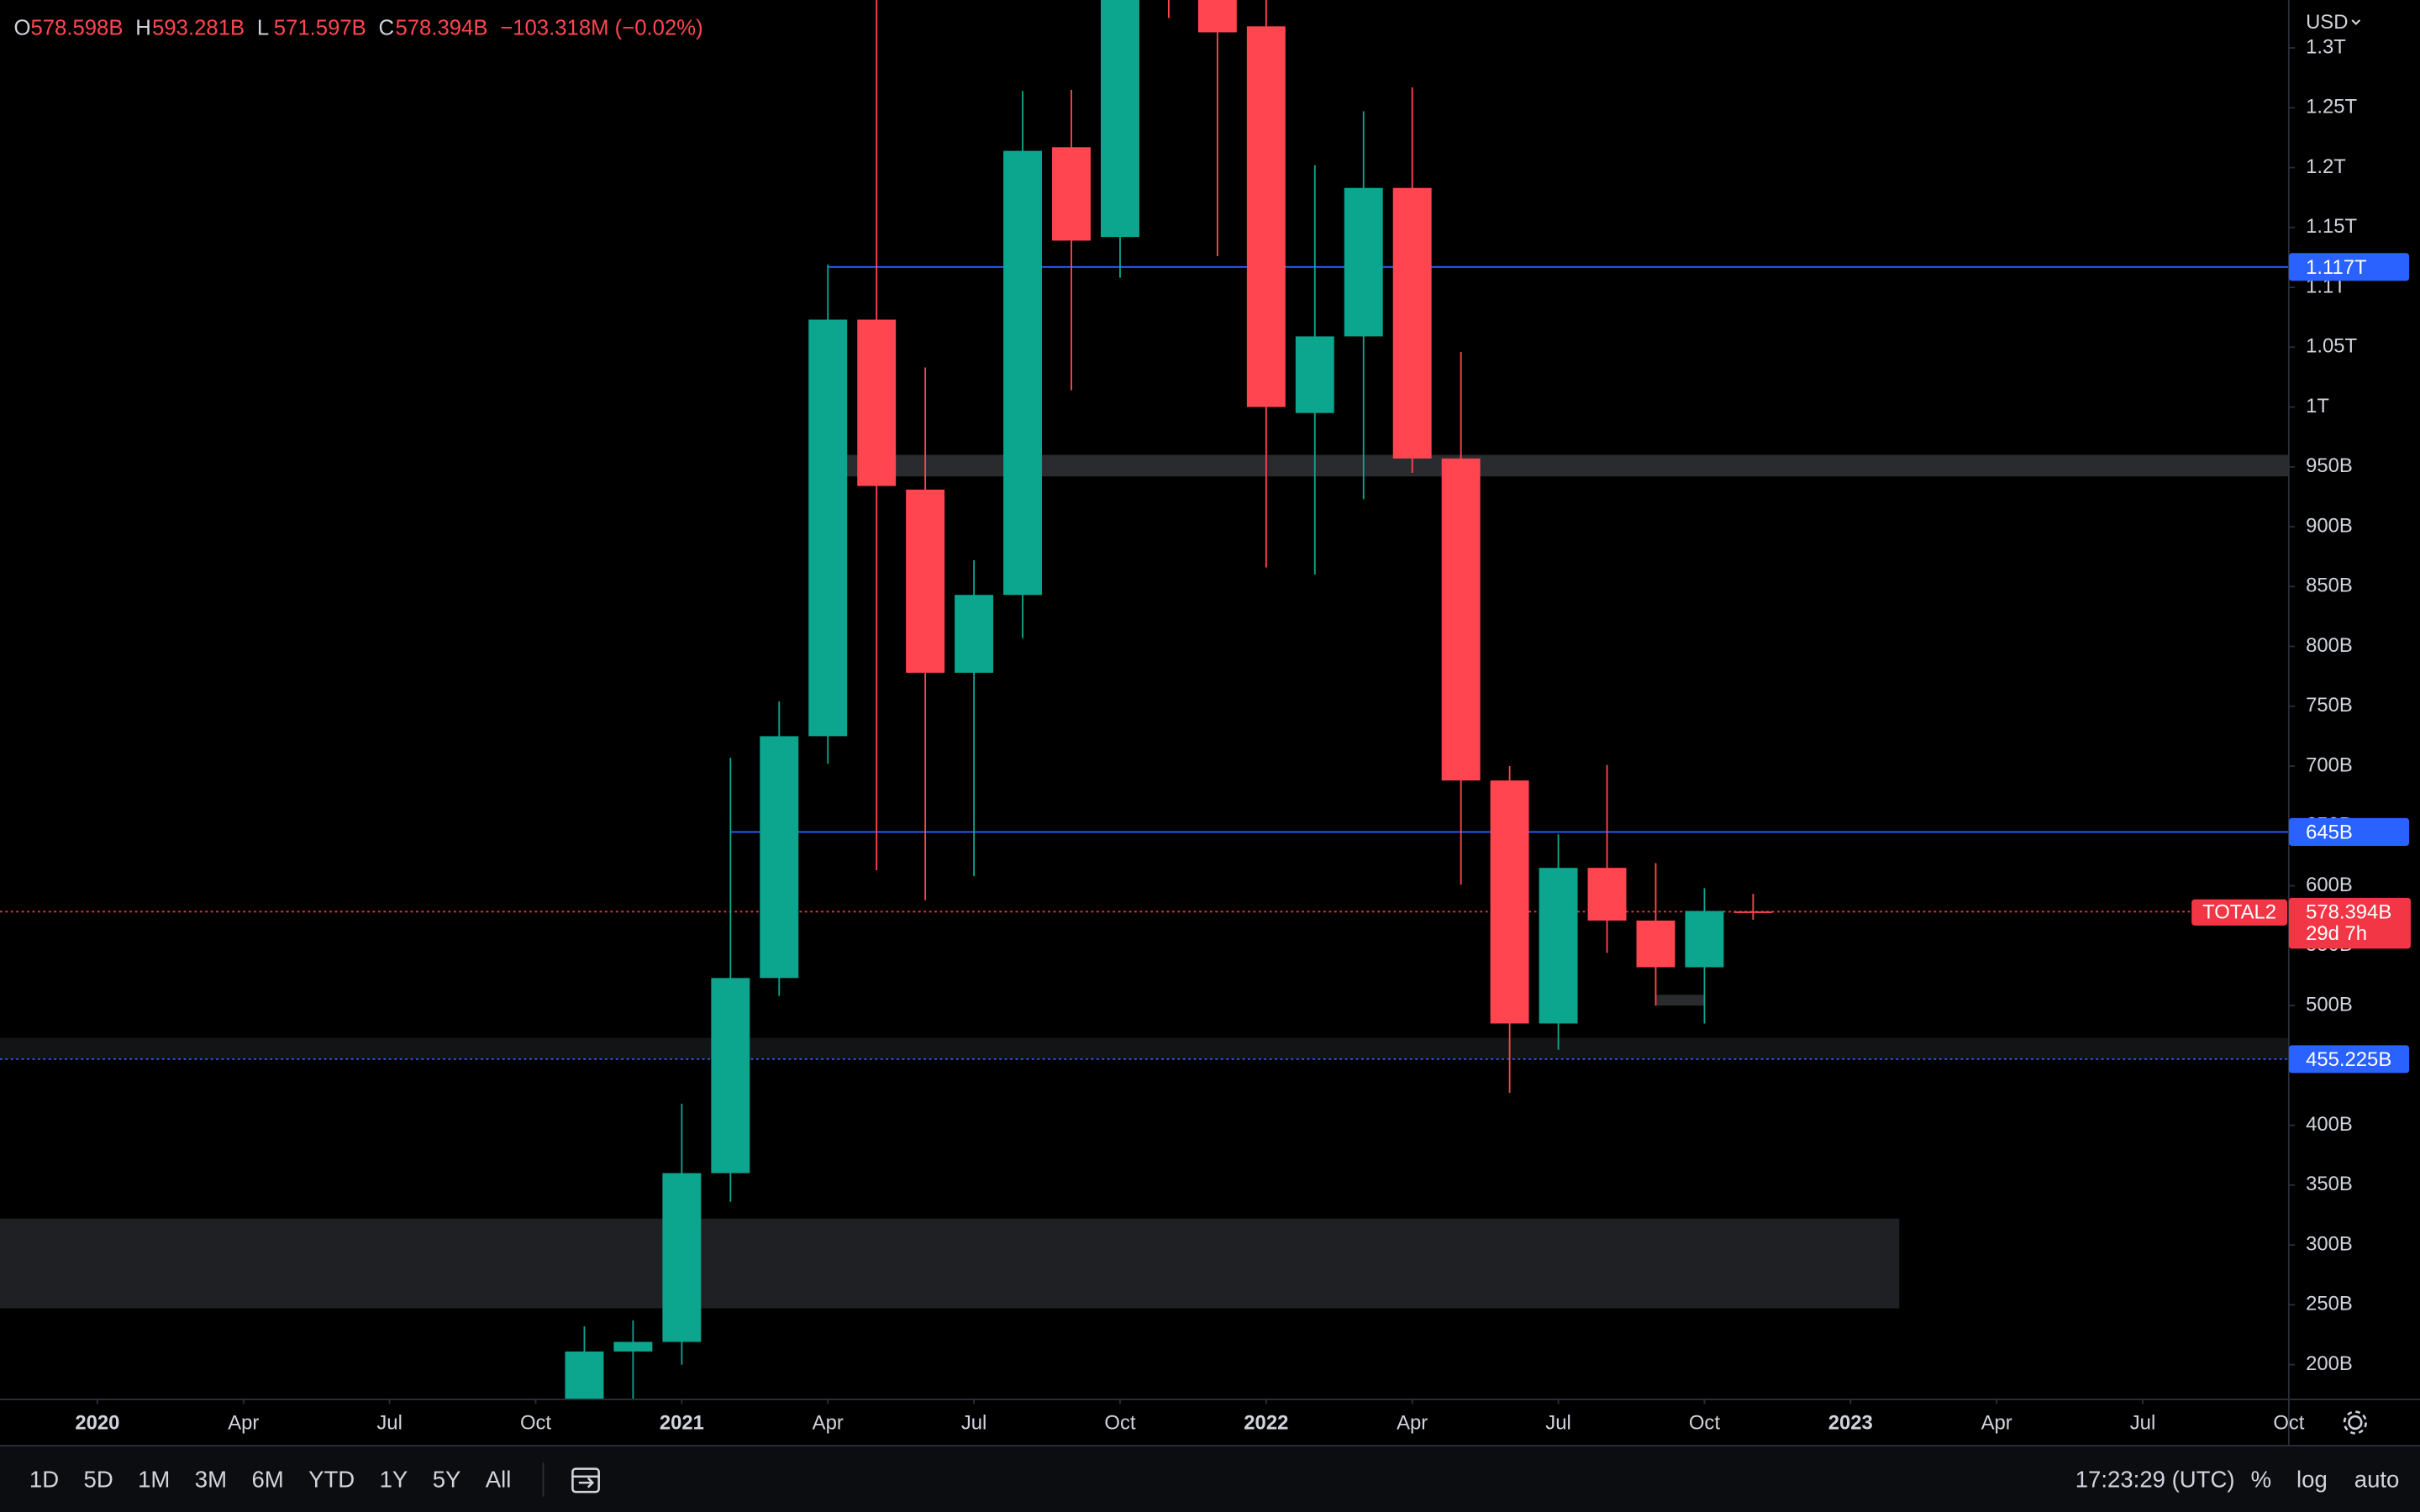 This screenshot has height=1512, width=2420. I want to click on y-tick-label: 850B, so click(2329, 586).